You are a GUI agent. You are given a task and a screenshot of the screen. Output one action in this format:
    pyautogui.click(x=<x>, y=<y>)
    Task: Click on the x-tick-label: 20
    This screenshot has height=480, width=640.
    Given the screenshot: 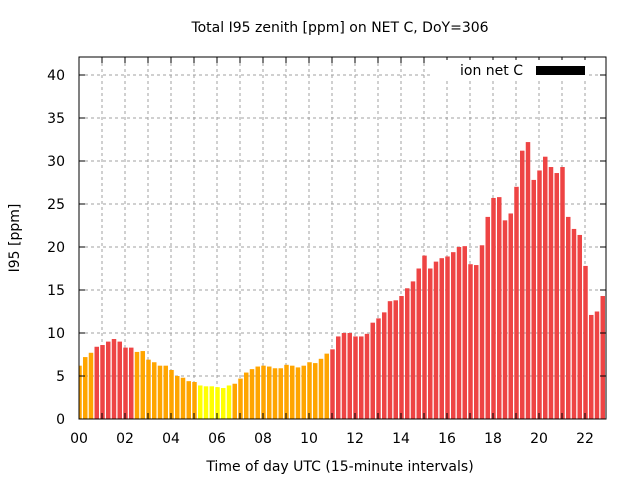 What is the action you would take?
    pyautogui.click(x=539, y=439)
    